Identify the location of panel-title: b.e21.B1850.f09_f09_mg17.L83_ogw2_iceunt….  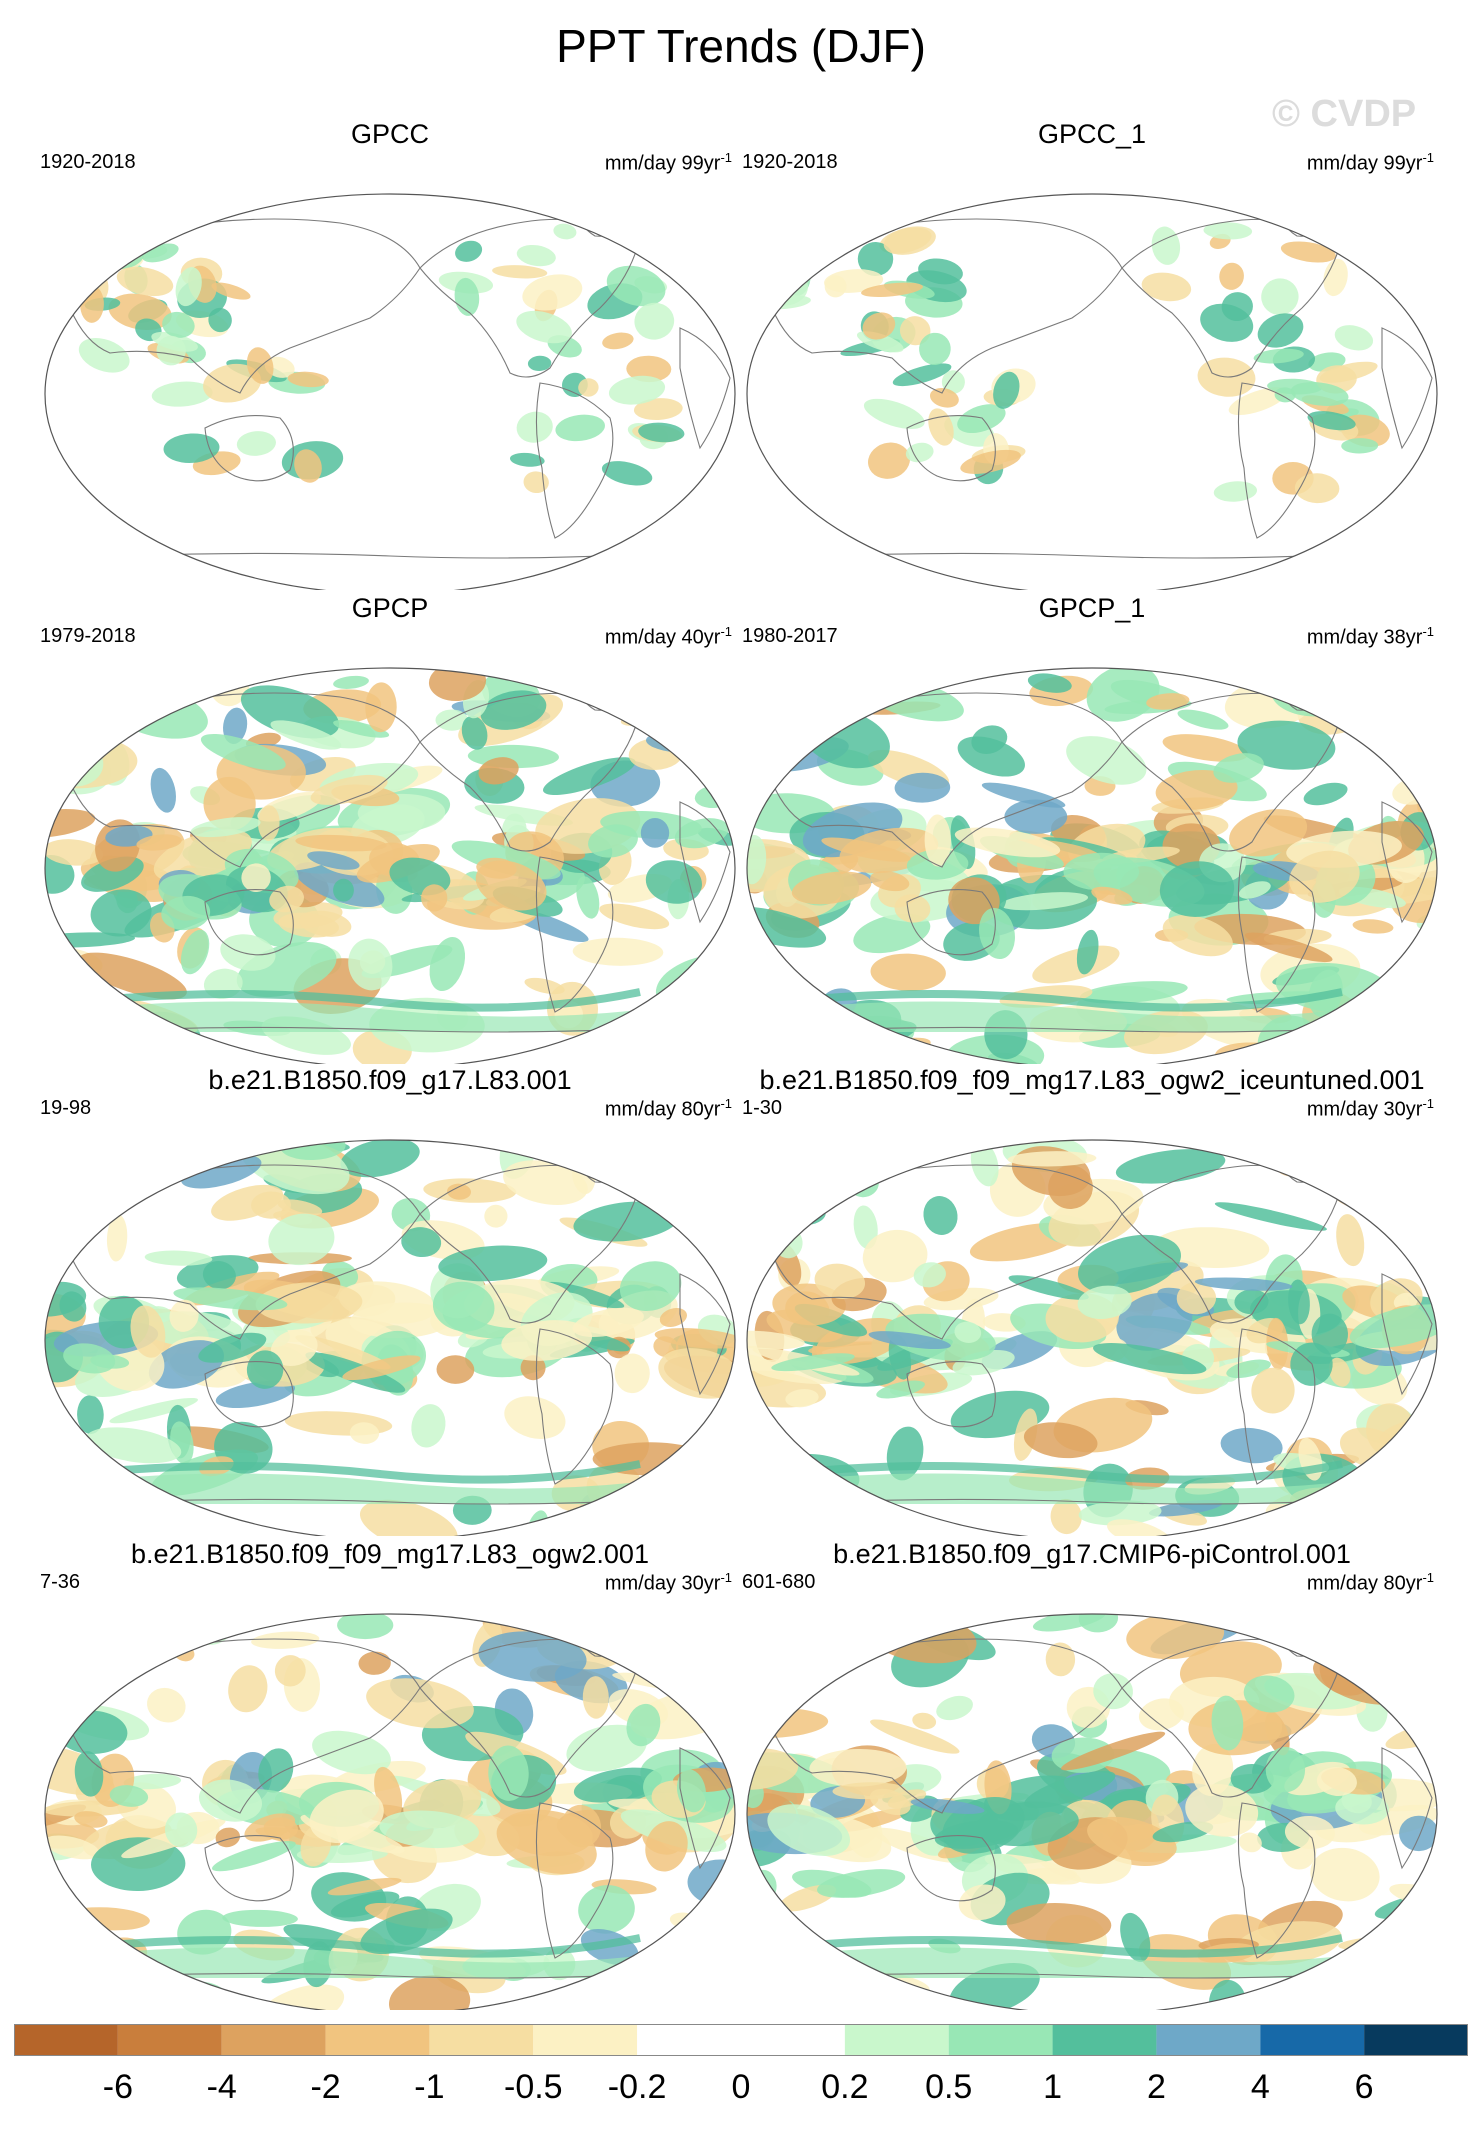
(1092, 1080).